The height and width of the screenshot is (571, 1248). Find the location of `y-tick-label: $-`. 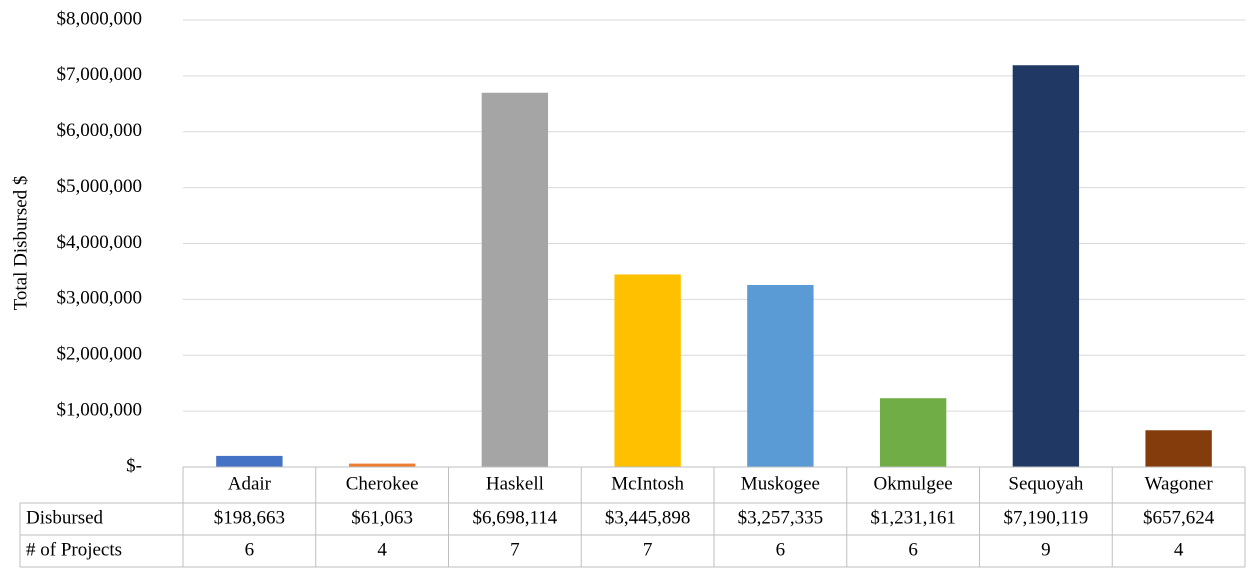

y-tick-label: $- is located at coordinates (134, 465).